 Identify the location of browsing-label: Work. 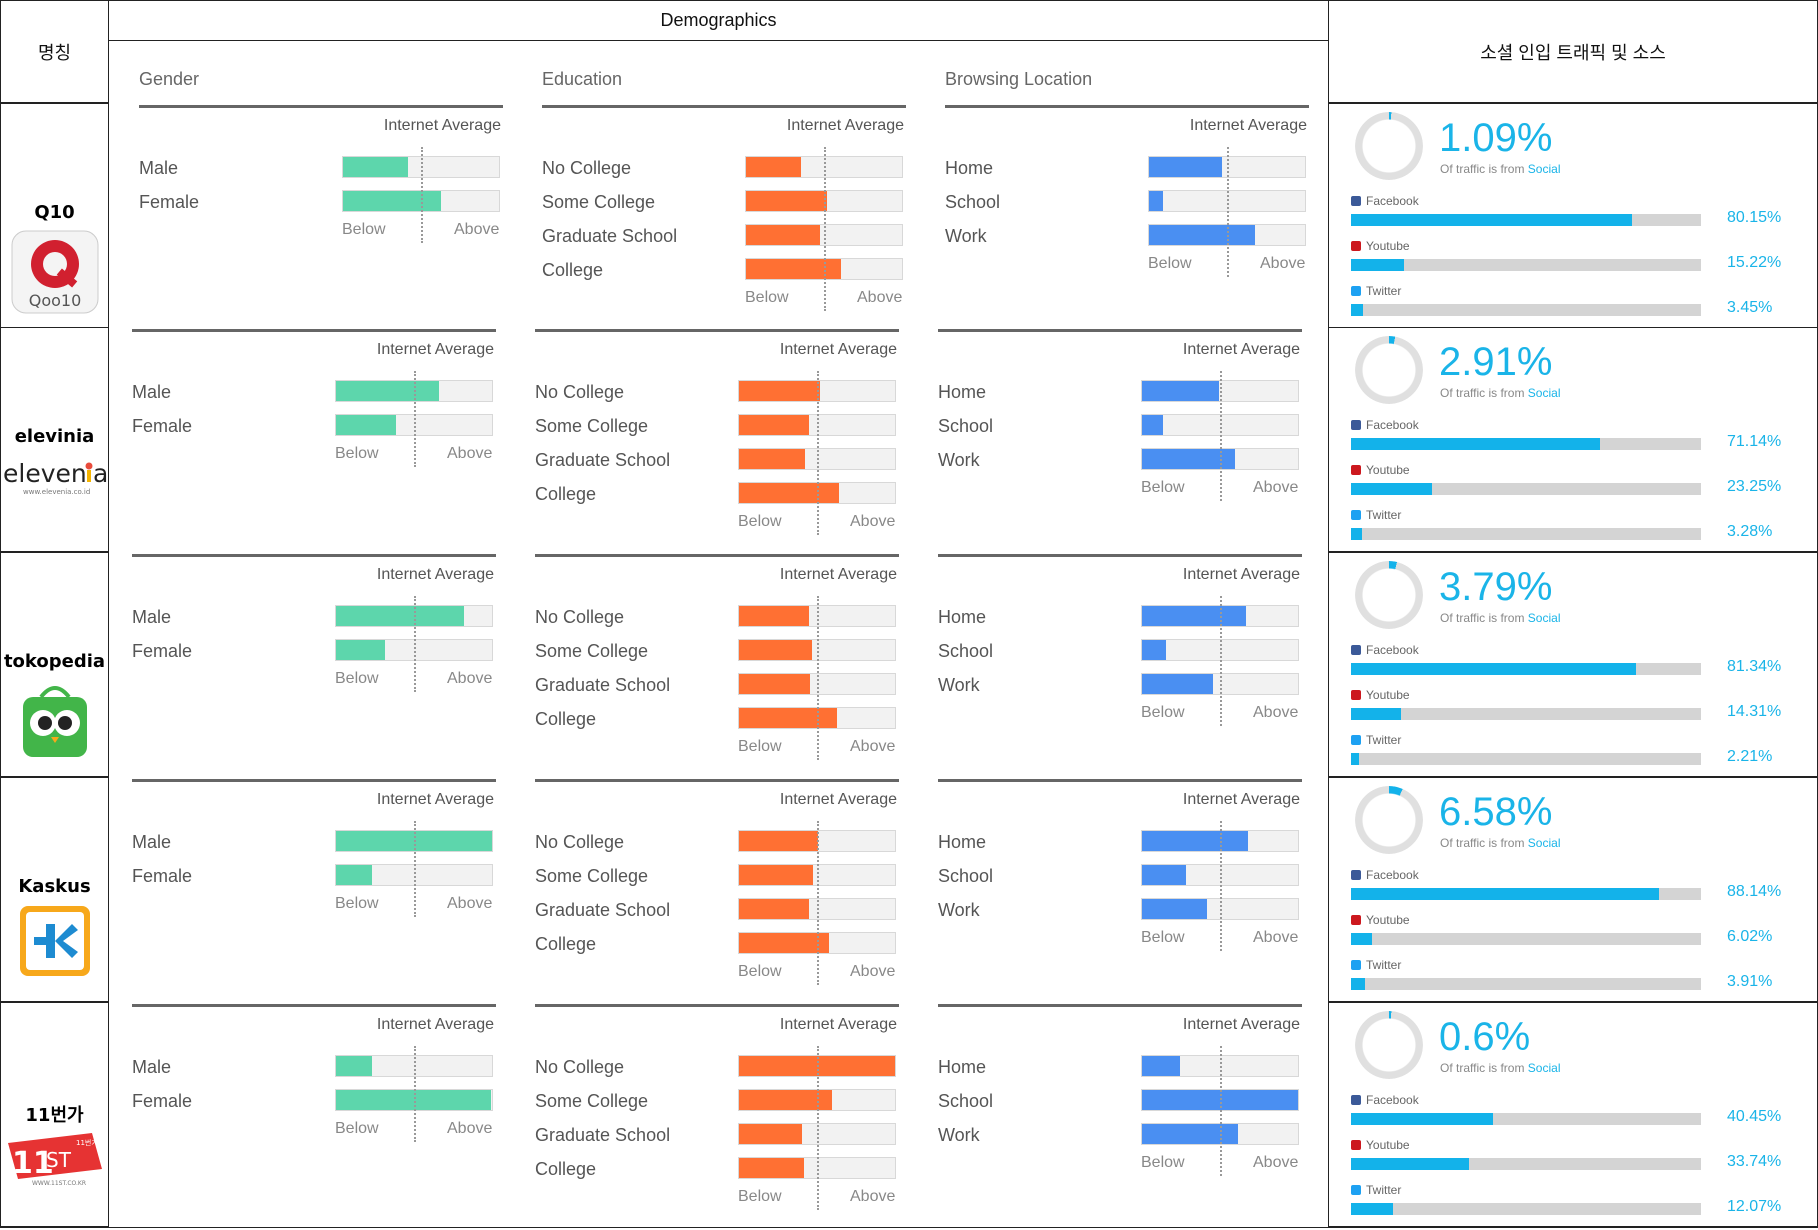
(959, 460).